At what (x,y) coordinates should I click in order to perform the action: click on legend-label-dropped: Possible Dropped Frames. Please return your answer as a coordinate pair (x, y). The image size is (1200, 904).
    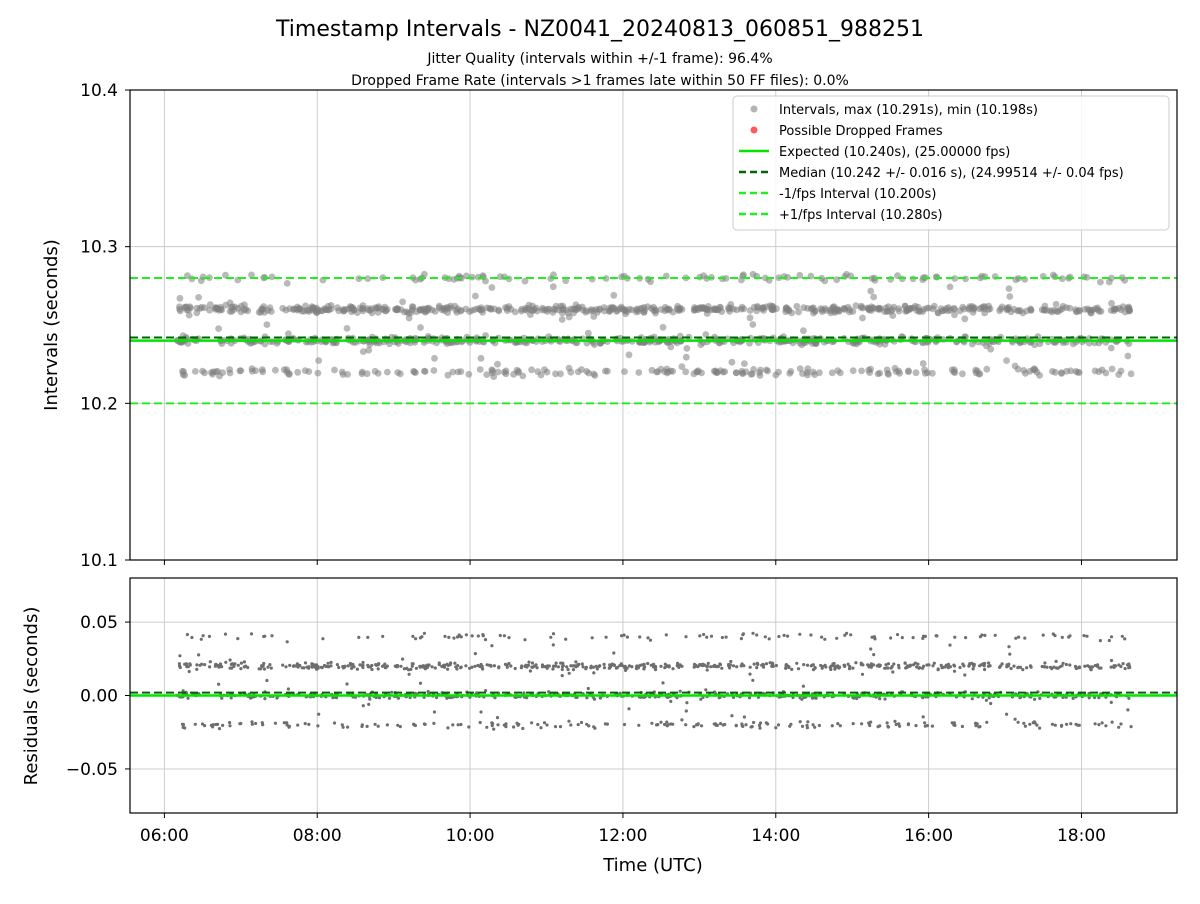
    Looking at the image, I should click on (861, 131).